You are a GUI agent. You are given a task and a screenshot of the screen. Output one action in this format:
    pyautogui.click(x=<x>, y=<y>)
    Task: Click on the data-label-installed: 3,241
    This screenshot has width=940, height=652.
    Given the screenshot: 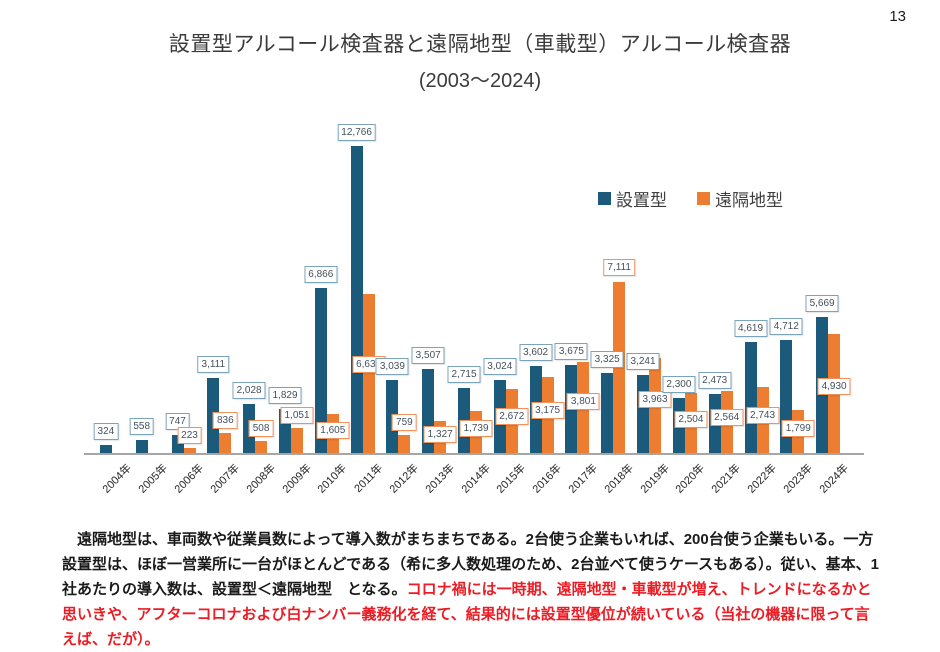 What is the action you would take?
    pyautogui.click(x=643, y=361)
    